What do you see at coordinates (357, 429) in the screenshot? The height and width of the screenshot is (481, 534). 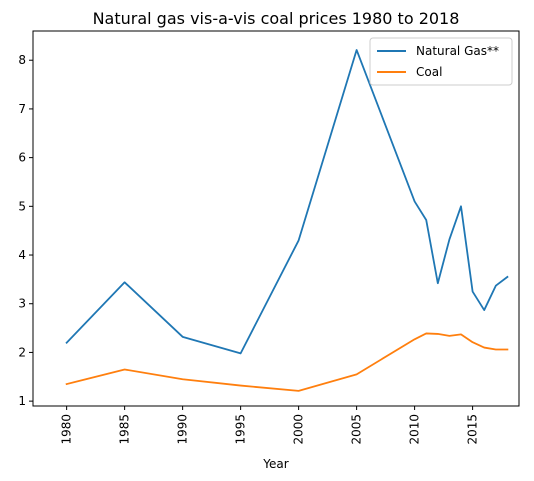 I see `x-tick-label: 2005` at bounding box center [357, 429].